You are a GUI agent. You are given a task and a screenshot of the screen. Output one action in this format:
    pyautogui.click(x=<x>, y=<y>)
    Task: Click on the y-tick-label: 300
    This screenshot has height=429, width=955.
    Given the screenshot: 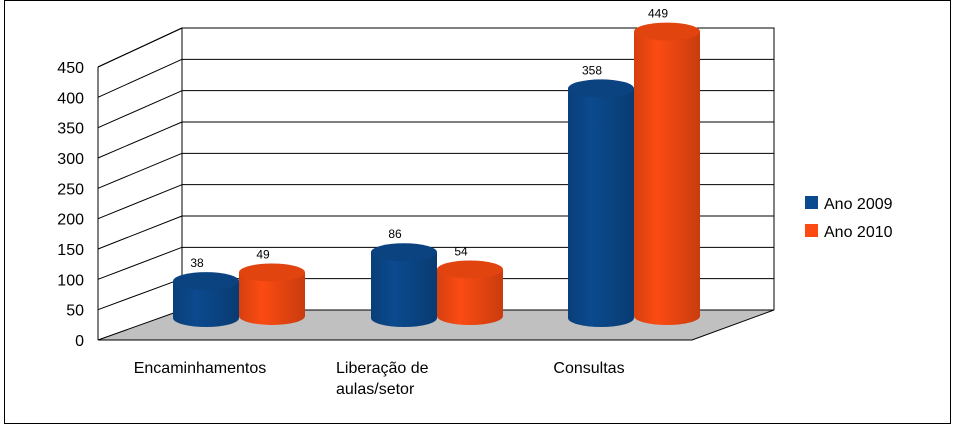 What is the action you would take?
    pyautogui.click(x=70, y=159)
    